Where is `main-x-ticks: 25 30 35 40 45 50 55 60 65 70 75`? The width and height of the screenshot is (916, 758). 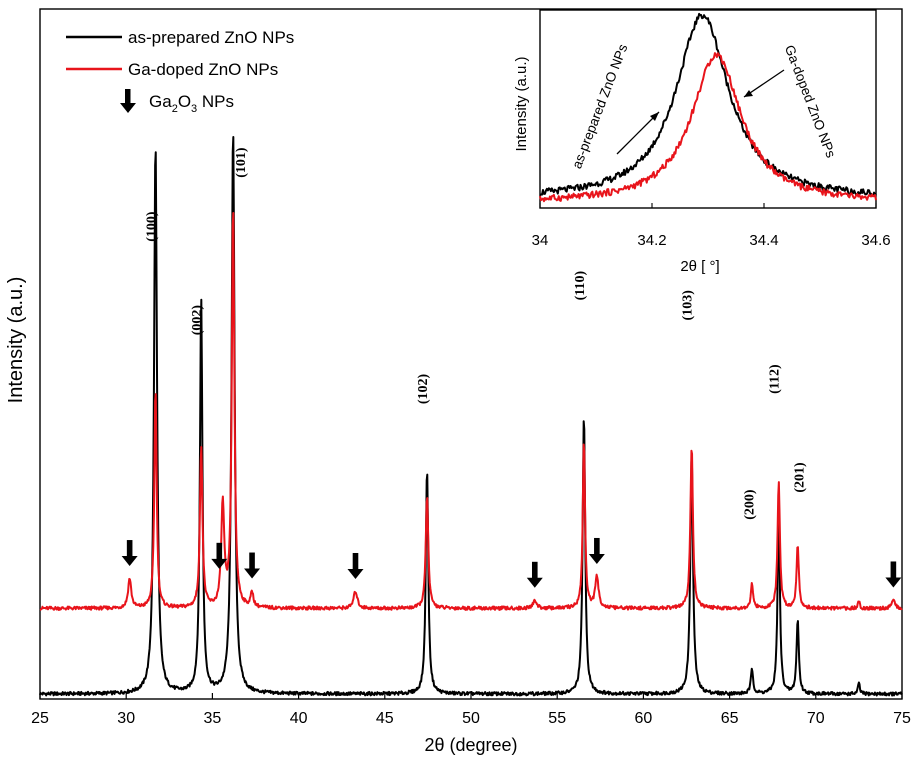
main-x-ticks: 25 30 35 40 45 50 55 60 65 70 75 is located at coordinates (471, 710).